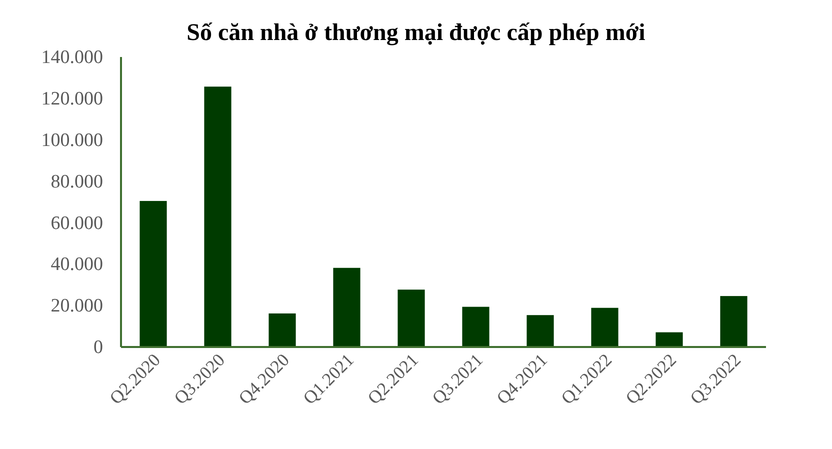 This screenshot has height=449, width=832. I want to click on y-tick-label: 120.000, so click(72, 99).